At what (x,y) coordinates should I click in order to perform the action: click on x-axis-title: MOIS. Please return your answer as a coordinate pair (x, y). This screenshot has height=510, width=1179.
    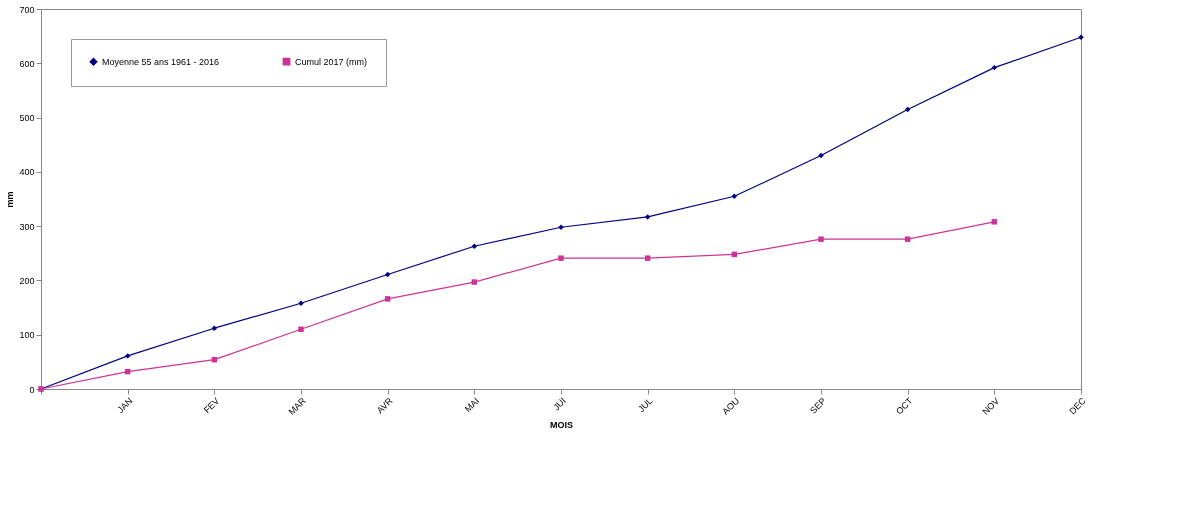
    Looking at the image, I should click on (561, 425).